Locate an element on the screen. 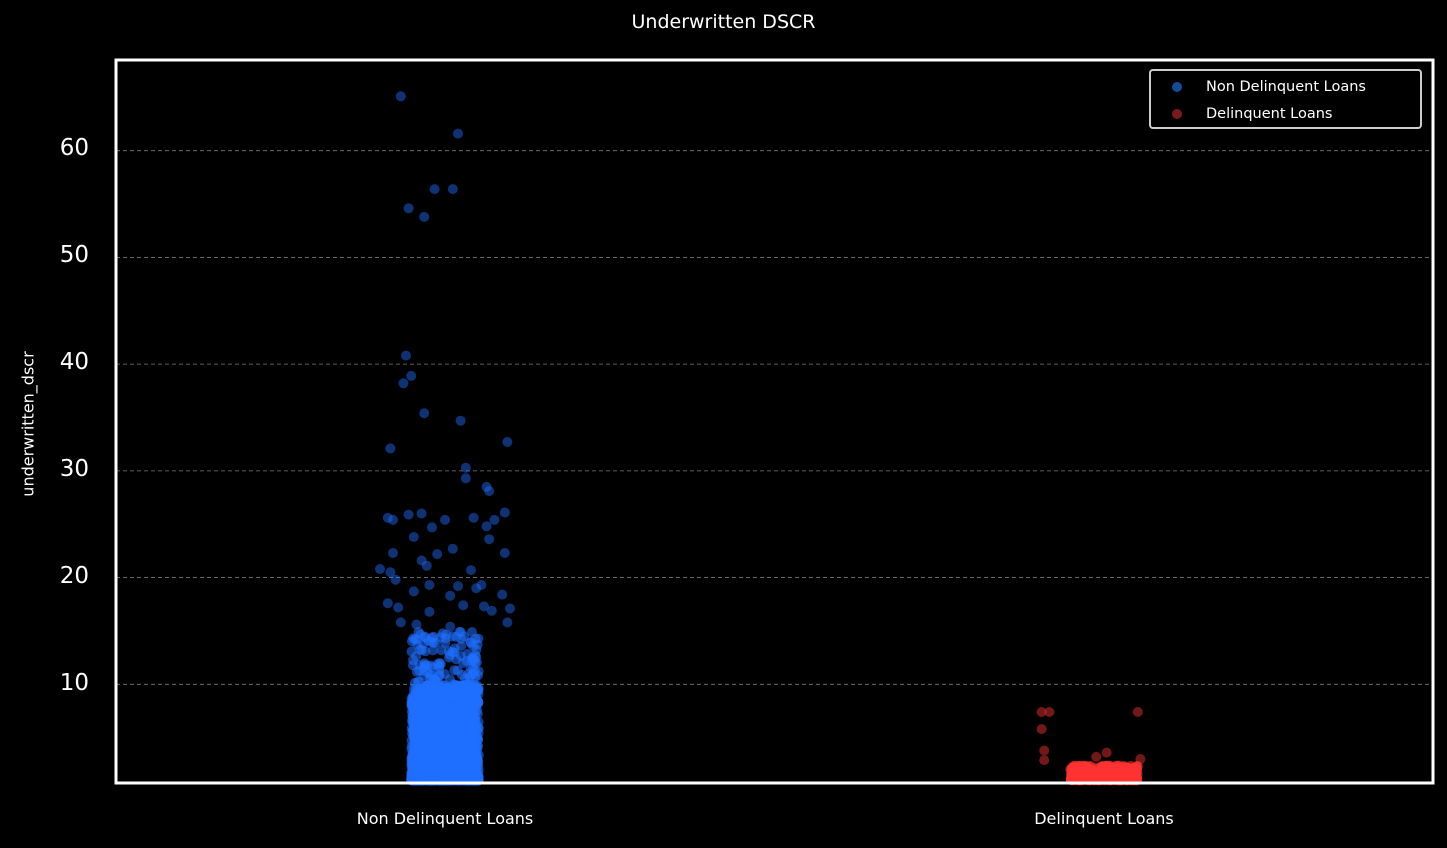 The height and width of the screenshot is (848, 1447). legend-marker-red-dot-icon is located at coordinates (1177, 114).